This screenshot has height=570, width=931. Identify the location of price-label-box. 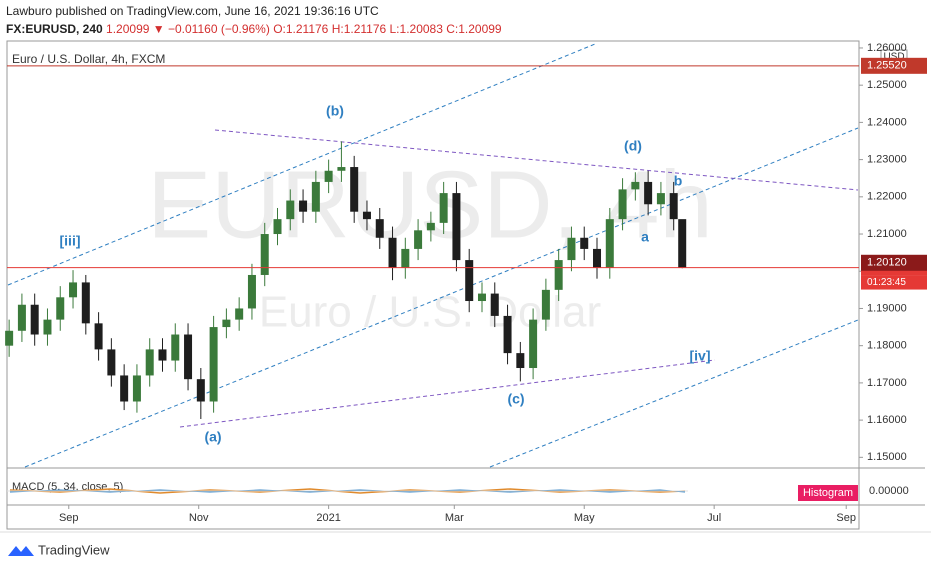
(894, 65).